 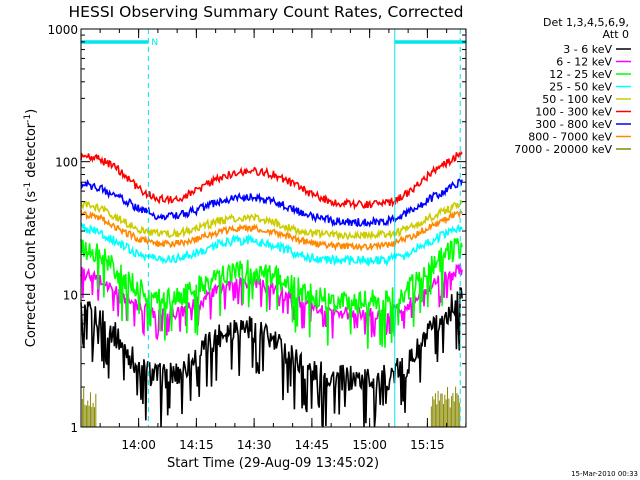 I want to click on x-tick-label: 14:15, so click(x=196, y=445).